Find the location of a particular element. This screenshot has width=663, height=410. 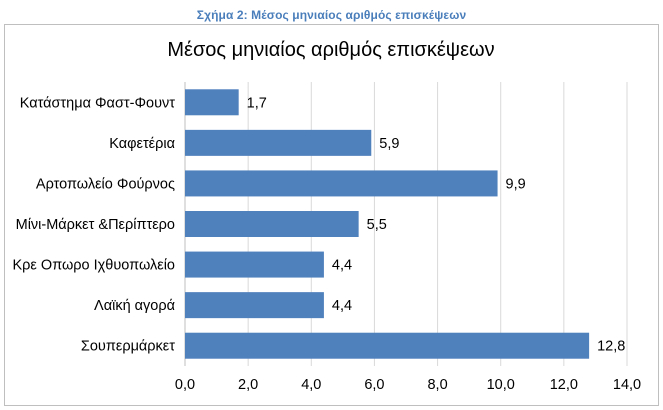

data-label: 9,9 is located at coordinates (516, 184).